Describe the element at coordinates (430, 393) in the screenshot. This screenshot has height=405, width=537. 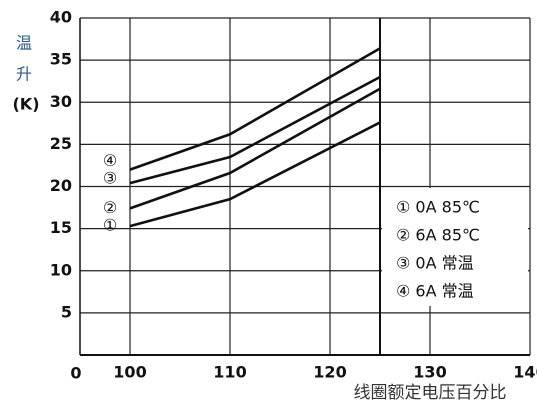
I see `x-label: 线圈额定电压百分比` at that location.